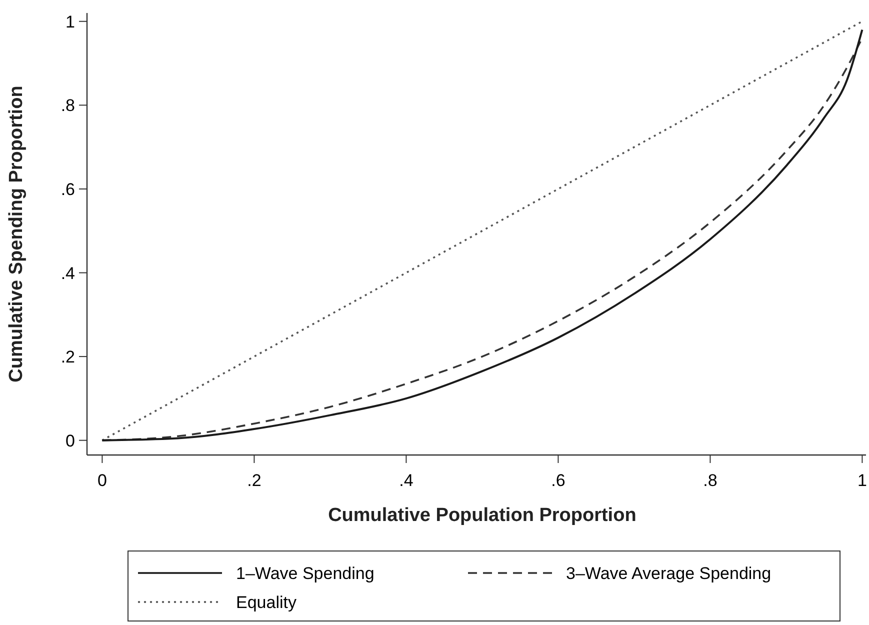 Image resolution: width=869 pixels, height=625 pixels. Describe the element at coordinates (406, 480) in the screenshot. I see `x-tick-label: .4` at that location.